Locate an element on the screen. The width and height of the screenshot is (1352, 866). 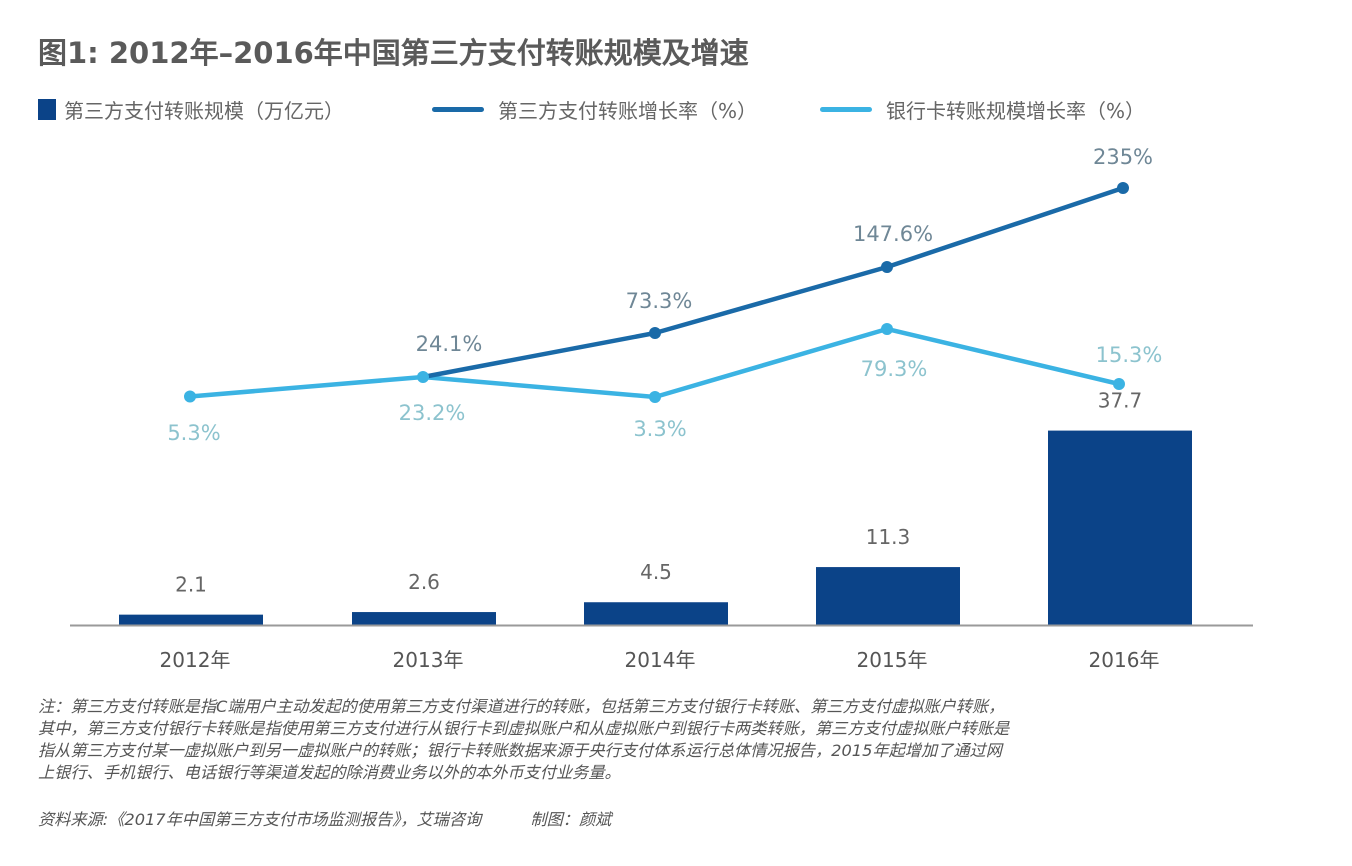
bar-value-label: 11.3 is located at coordinates (888, 537).